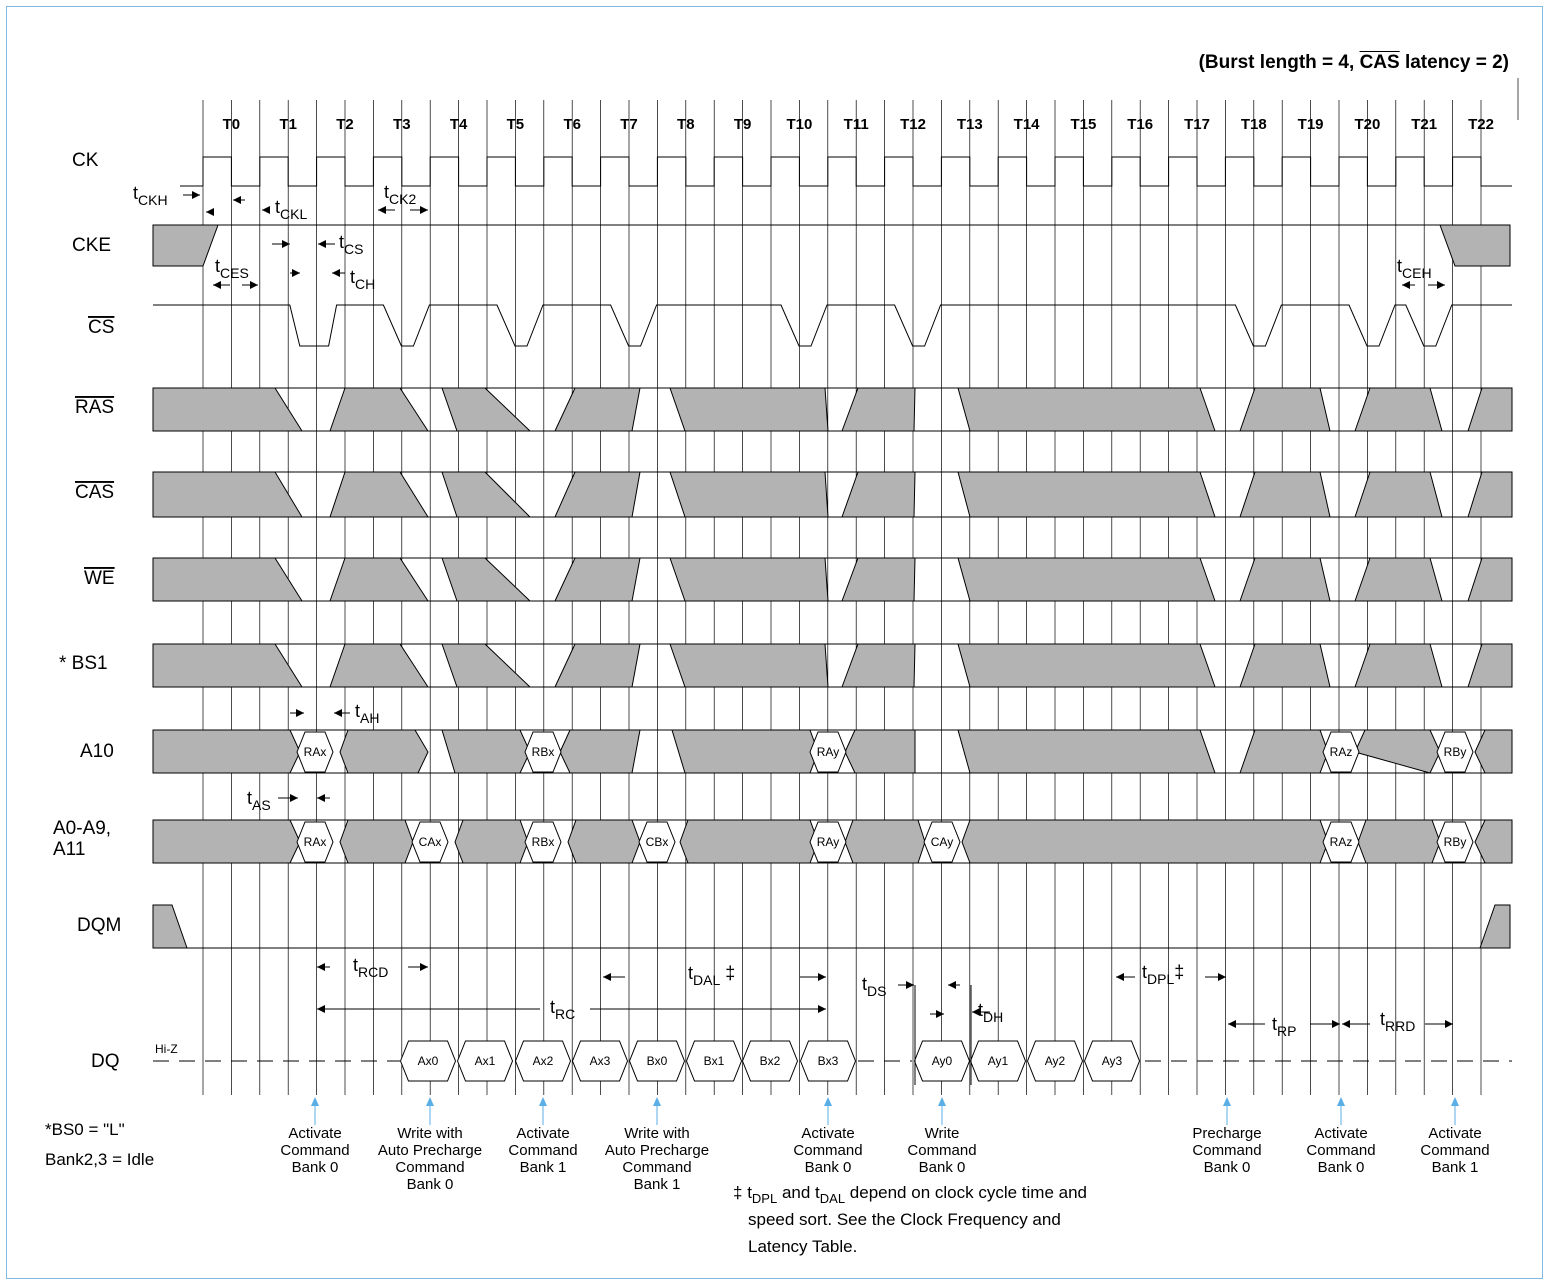 This screenshot has width=1549, height=1285. I want to click on tick-label-t16: T16, so click(1140, 124).